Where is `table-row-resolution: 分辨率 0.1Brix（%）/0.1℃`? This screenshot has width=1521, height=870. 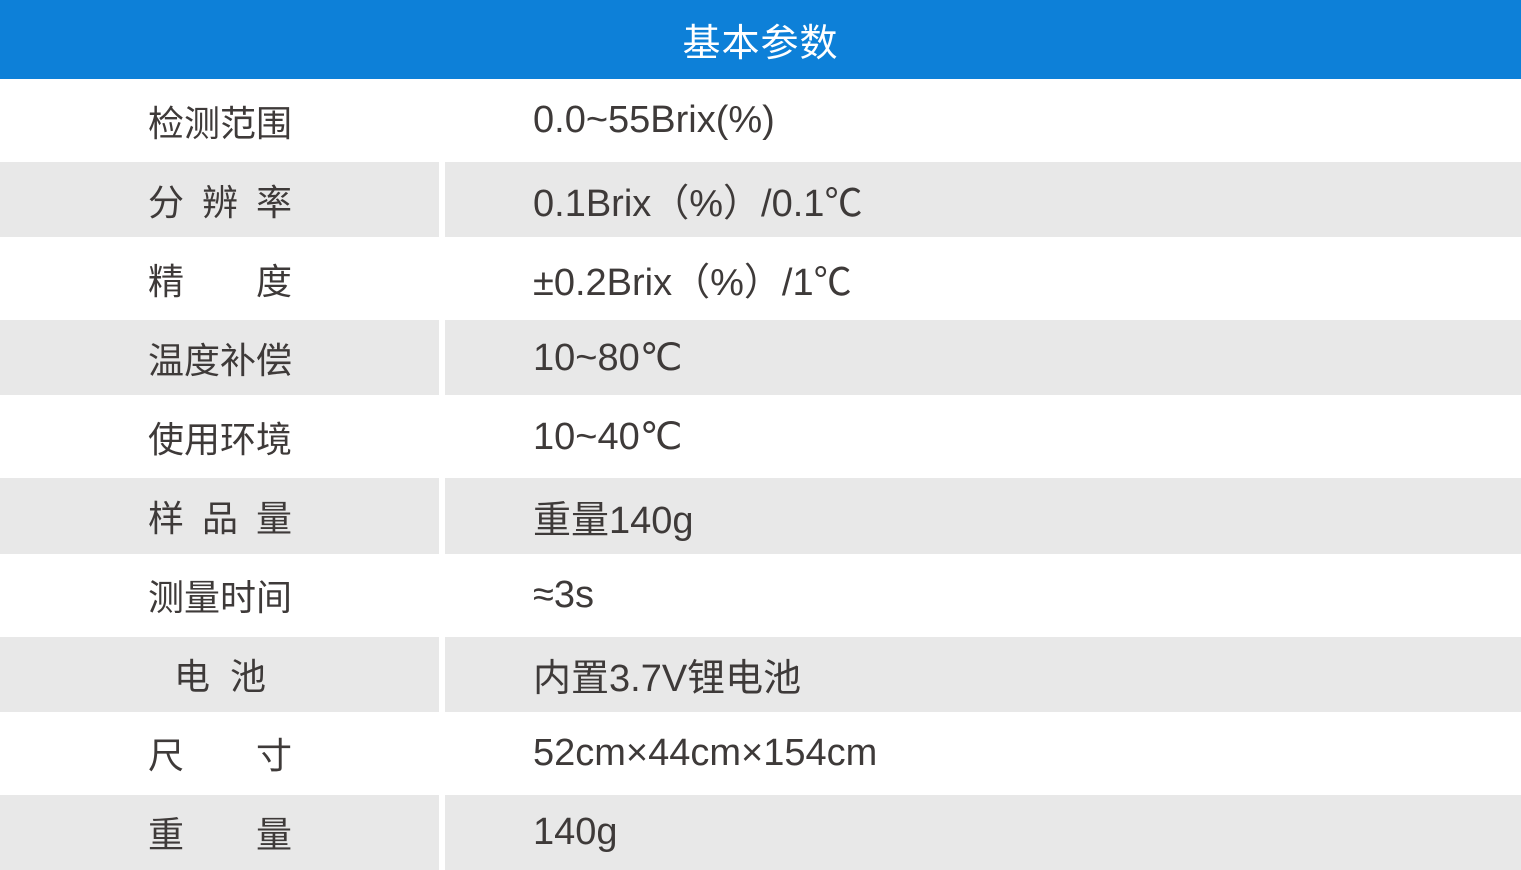 table-row-resolution: 分辨率 0.1Brix（%）/0.1℃ is located at coordinates (760, 198).